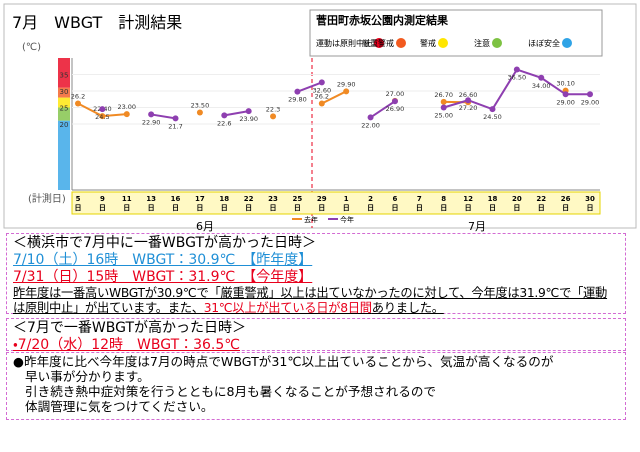 This screenshot has height=452, width=640. Describe the element at coordinates (544, 43) in the screenshot. I see `legend-level-label: ほぼ安全` at that location.